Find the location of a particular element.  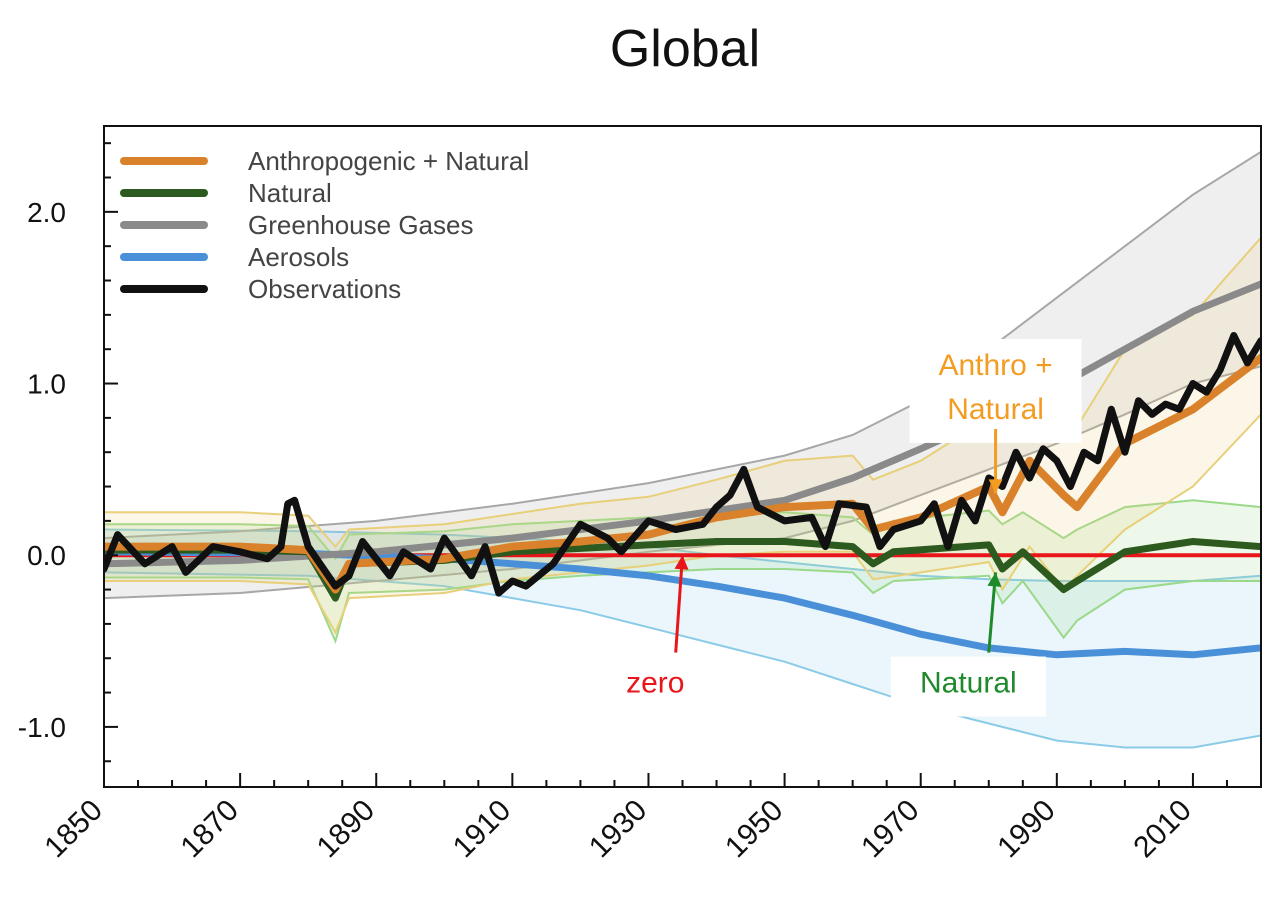

x-tick-label: 1870 is located at coordinates (210, 829).